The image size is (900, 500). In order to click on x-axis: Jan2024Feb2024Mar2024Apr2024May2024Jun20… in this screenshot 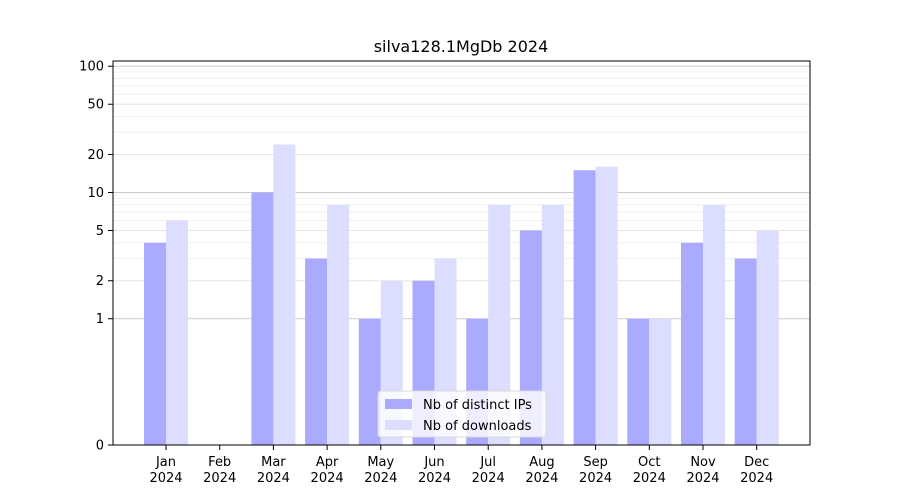, I will do `click(461, 465)`.